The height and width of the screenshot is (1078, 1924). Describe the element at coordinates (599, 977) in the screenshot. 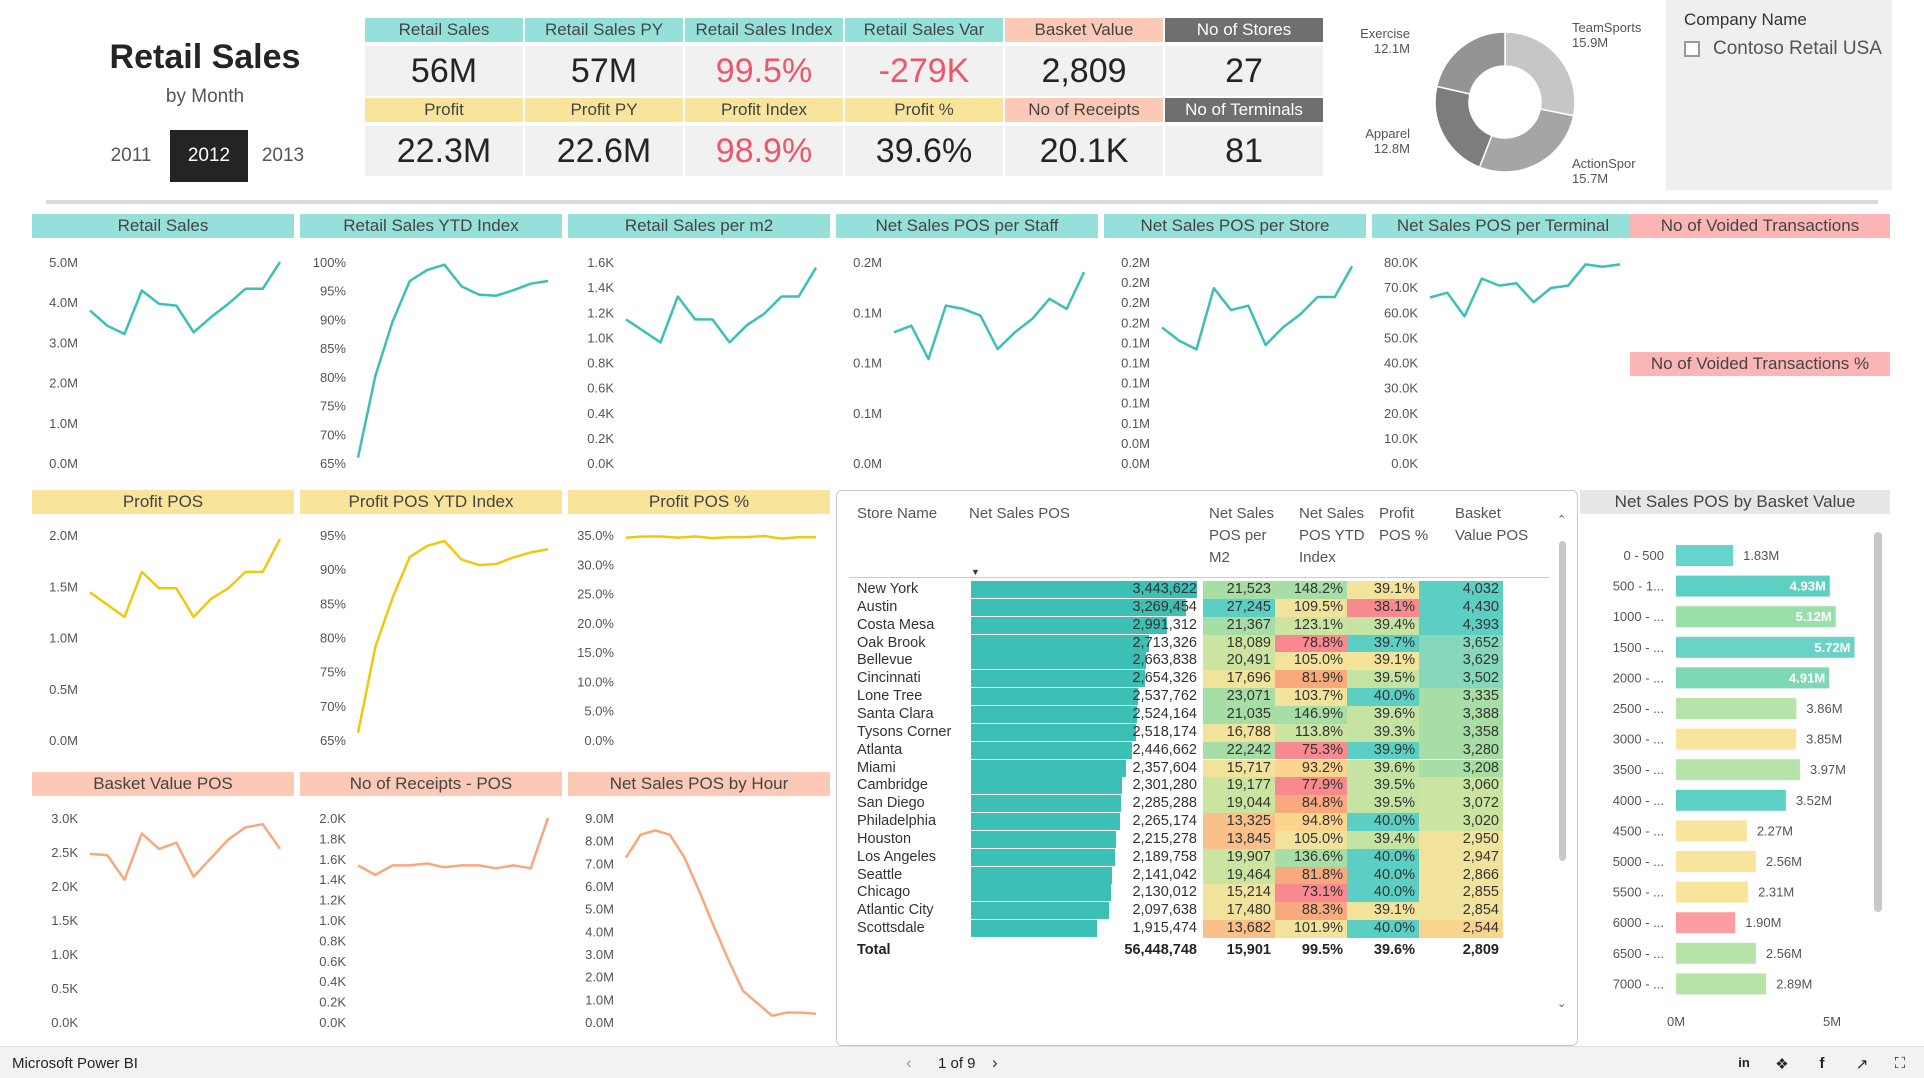

I see `y-tick-label: 2.0M` at that location.